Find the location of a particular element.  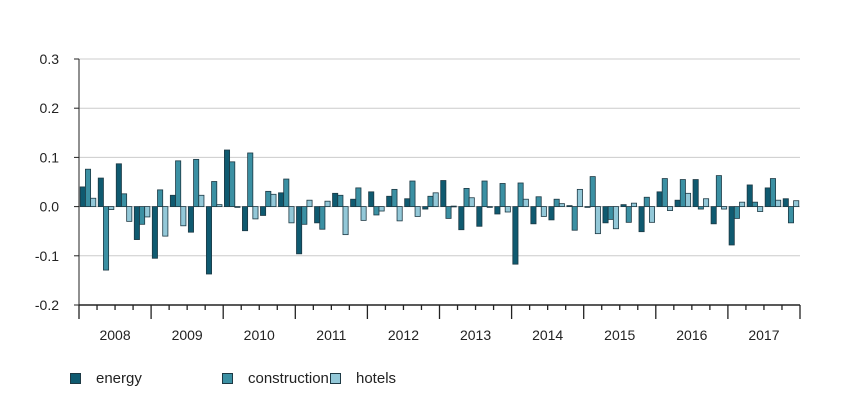

x-tick-label: 2008 is located at coordinates (114, 335).